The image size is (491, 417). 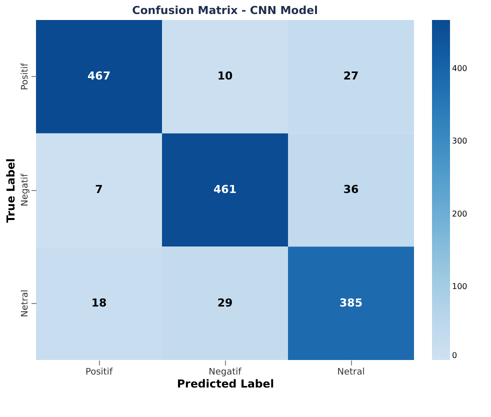 I want to click on x-tick-label: Positif, so click(x=100, y=373).